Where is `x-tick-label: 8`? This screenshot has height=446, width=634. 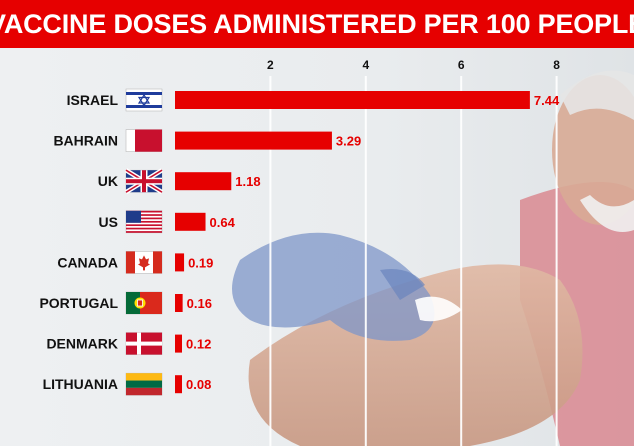 x-tick-label: 8 is located at coordinates (556, 65).